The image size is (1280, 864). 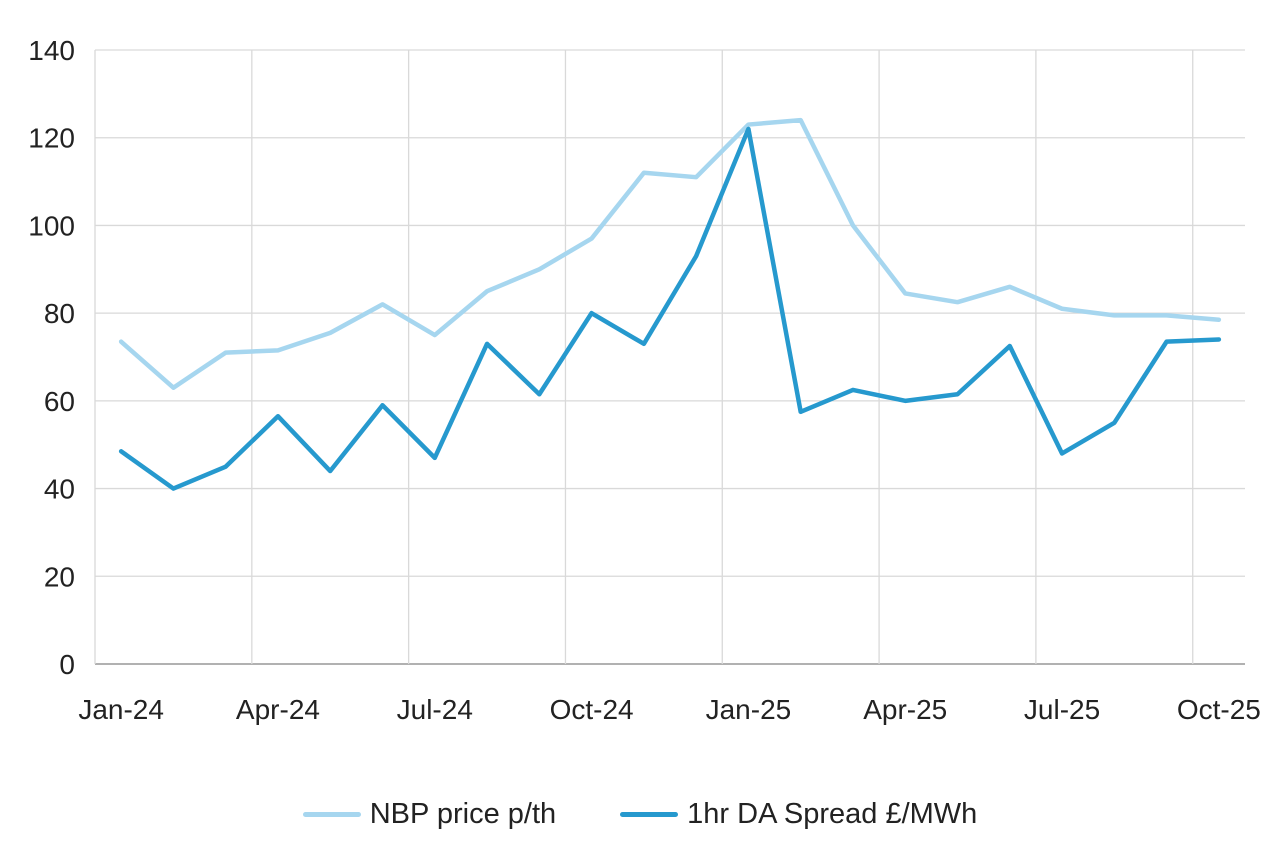 What do you see at coordinates (51, 50) in the screenshot?
I see `y-tick-label: 140` at bounding box center [51, 50].